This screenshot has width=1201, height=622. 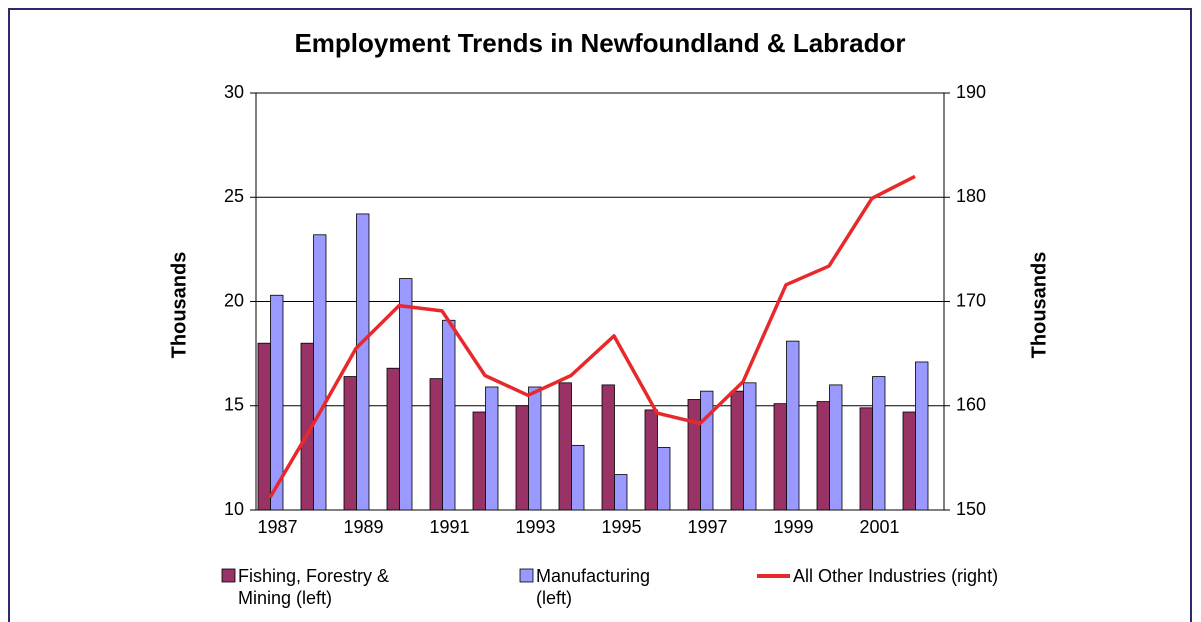 What do you see at coordinates (621, 527) in the screenshot?
I see `x-tick-label: 1995` at bounding box center [621, 527].